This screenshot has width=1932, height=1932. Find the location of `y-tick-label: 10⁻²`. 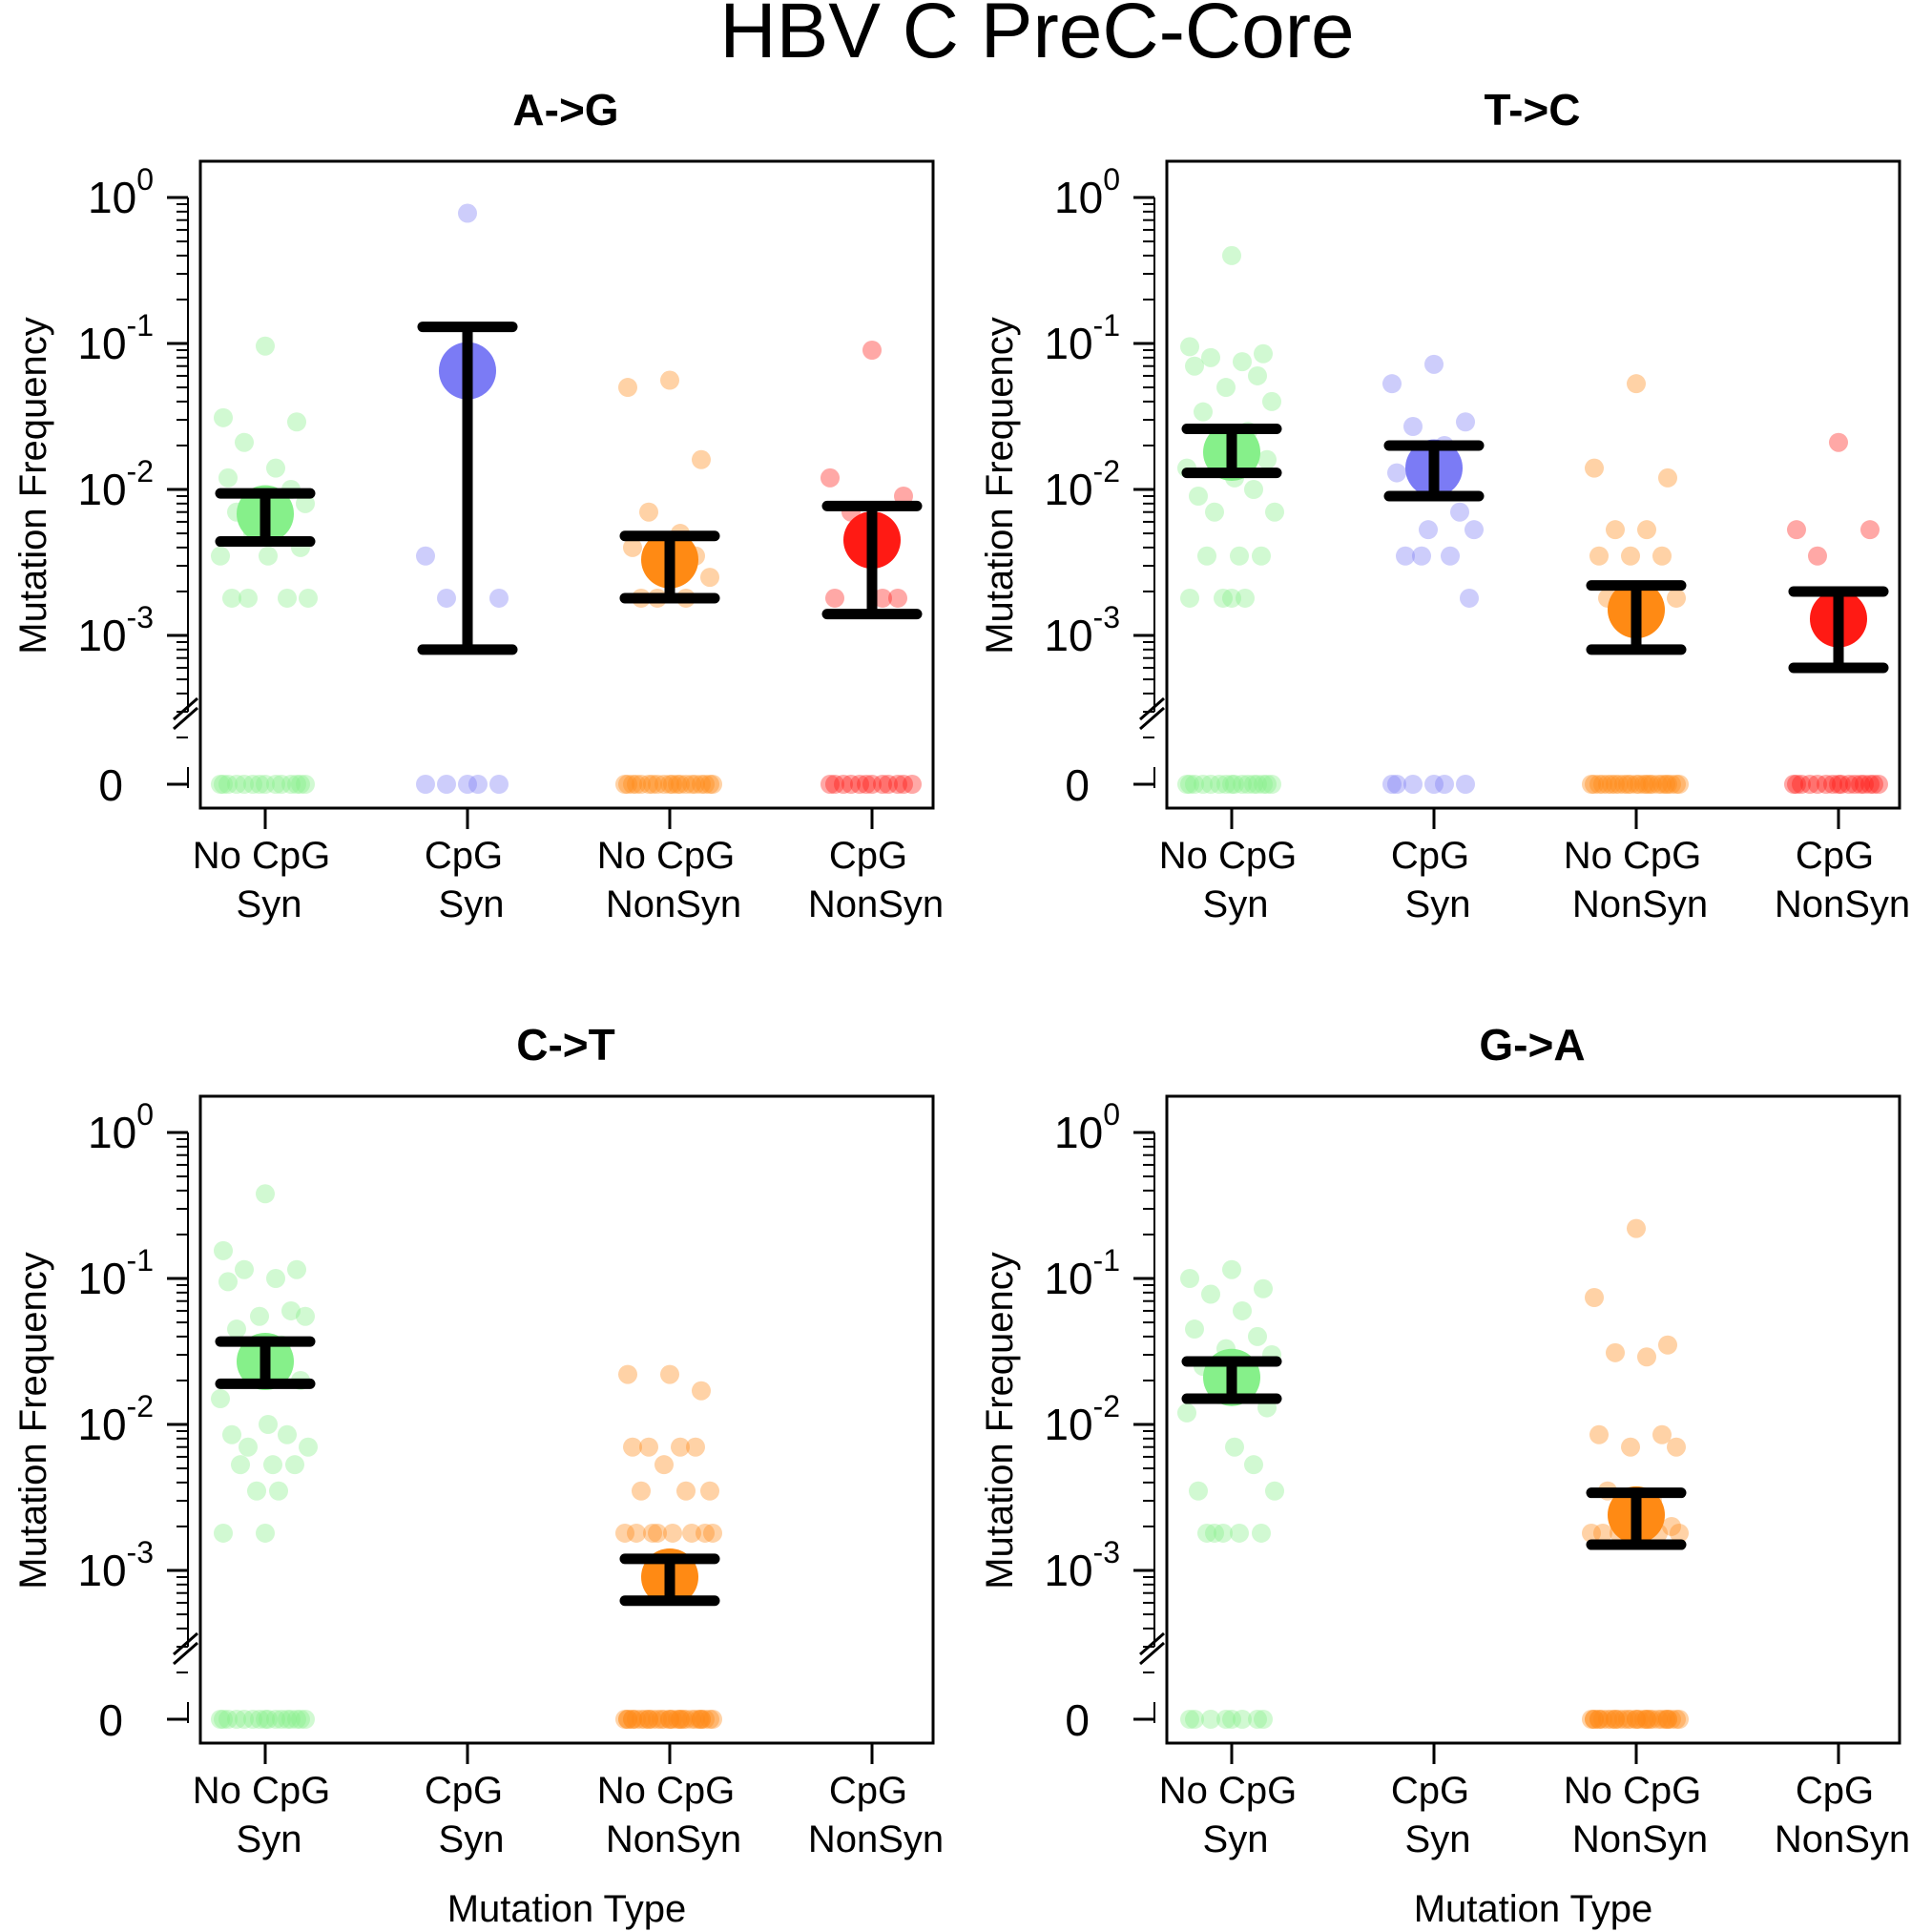

y-tick-label: 10⁻² is located at coordinates (1082, 1419).